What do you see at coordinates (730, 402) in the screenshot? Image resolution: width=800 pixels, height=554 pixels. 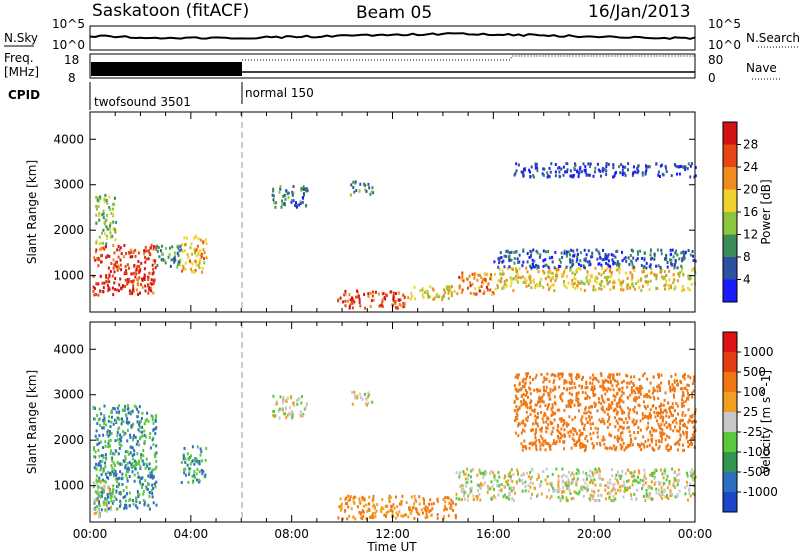 I see `velocity-colorbar-swatch` at bounding box center [730, 402].